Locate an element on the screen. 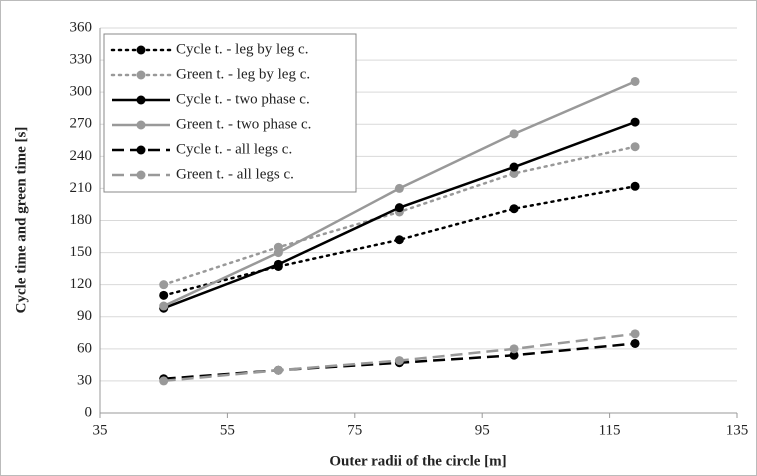 Image resolution: width=757 pixels, height=476 pixels. y-tick-label: 90 is located at coordinates (84, 316).